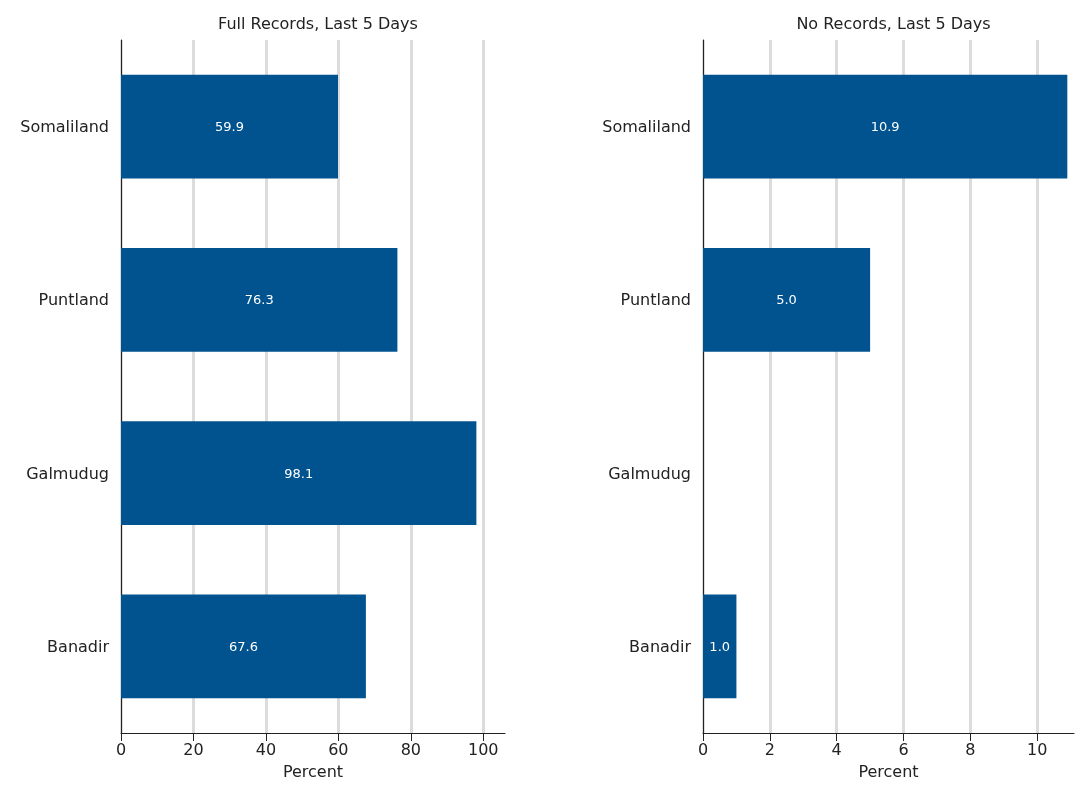  What do you see at coordinates (903, 749) in the screenshot?
I see `x-tick-label: 6` at bounding box center [903, 749].